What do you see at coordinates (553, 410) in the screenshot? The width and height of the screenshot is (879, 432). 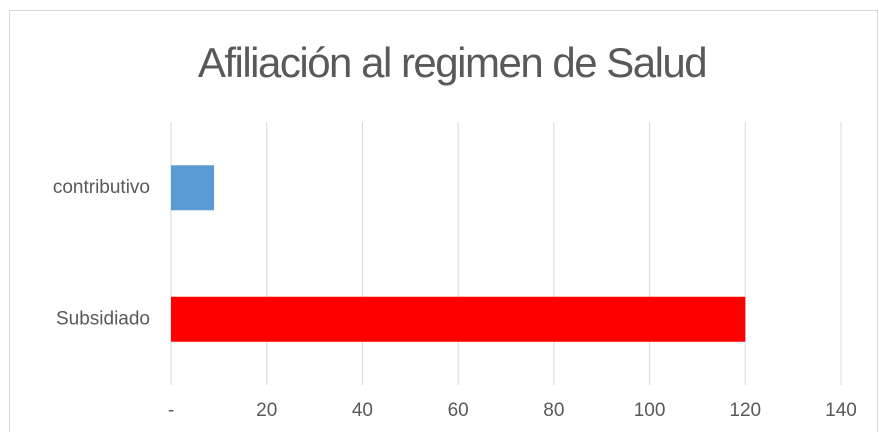 I see `x-tick-label: 80` at bounding box center [553, 410].